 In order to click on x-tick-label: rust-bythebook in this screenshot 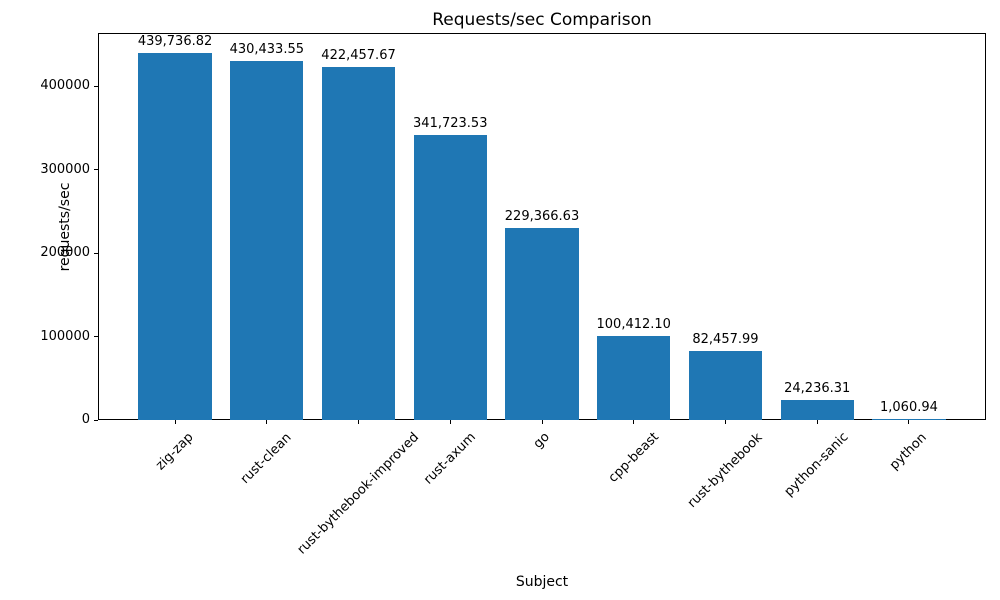, I will do `click(725, 470)`.